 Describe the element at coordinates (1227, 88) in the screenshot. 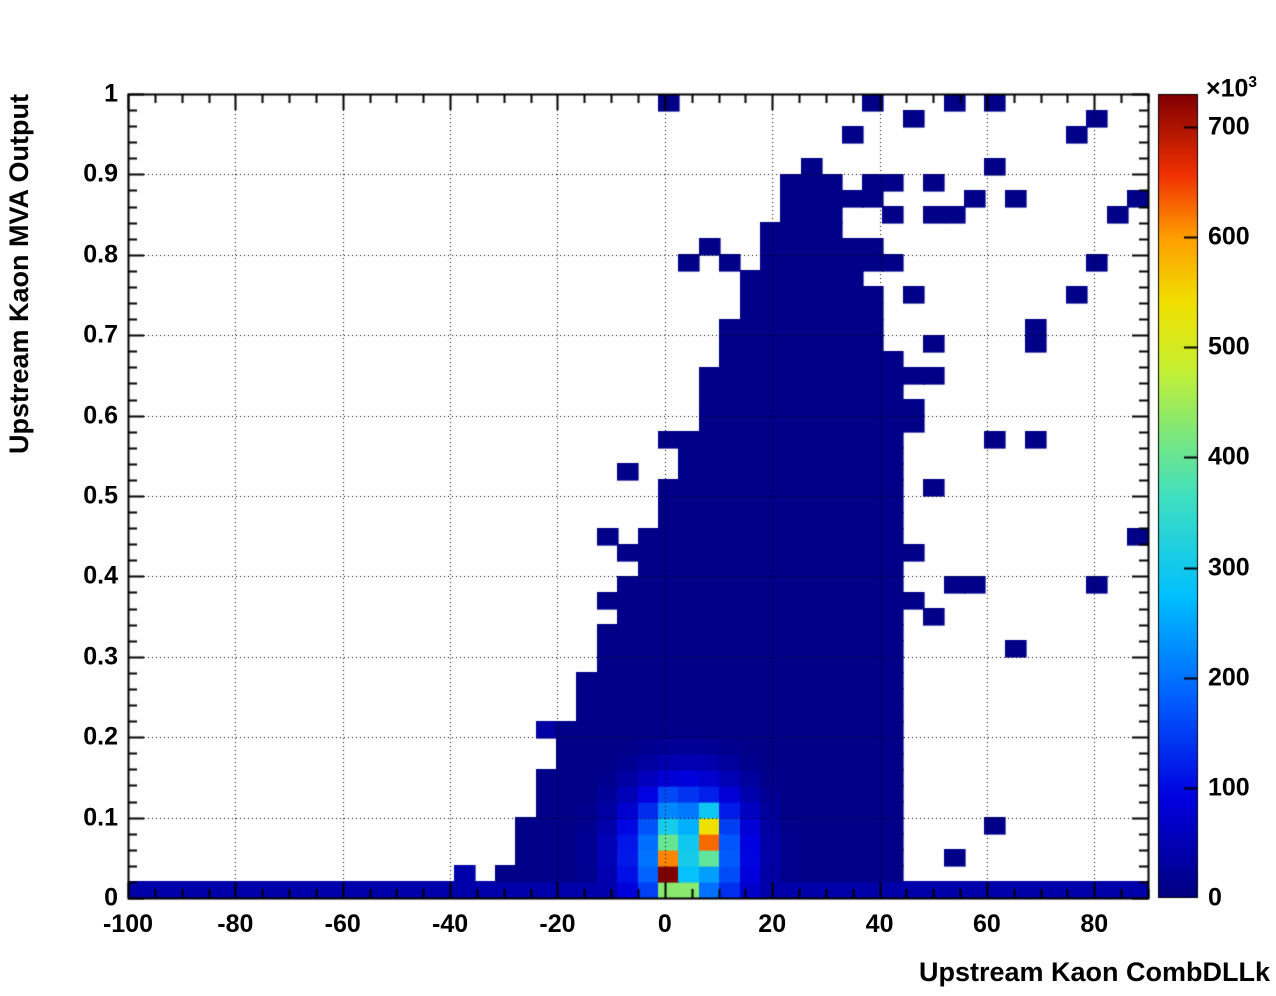

I see `colorbar-exponent-base: ×10` at that location.